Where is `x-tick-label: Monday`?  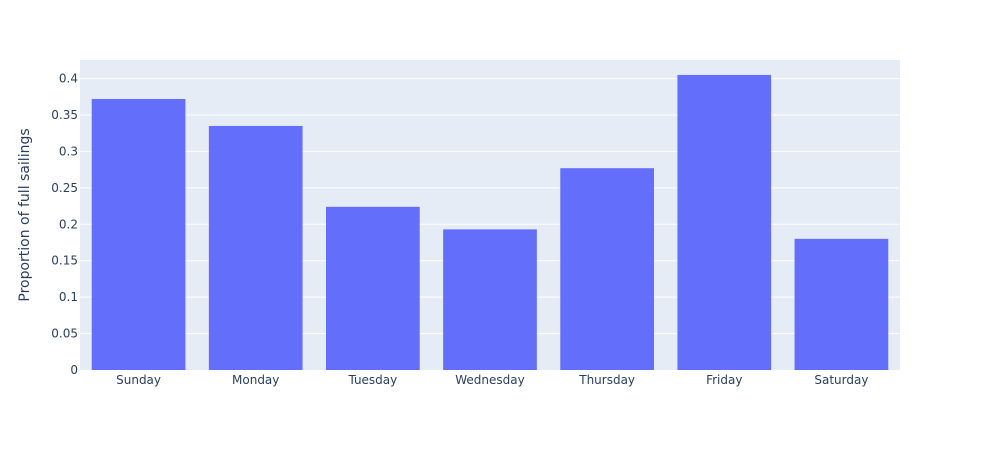
x-tick-label: Monday is located at coordinates (255, 380).